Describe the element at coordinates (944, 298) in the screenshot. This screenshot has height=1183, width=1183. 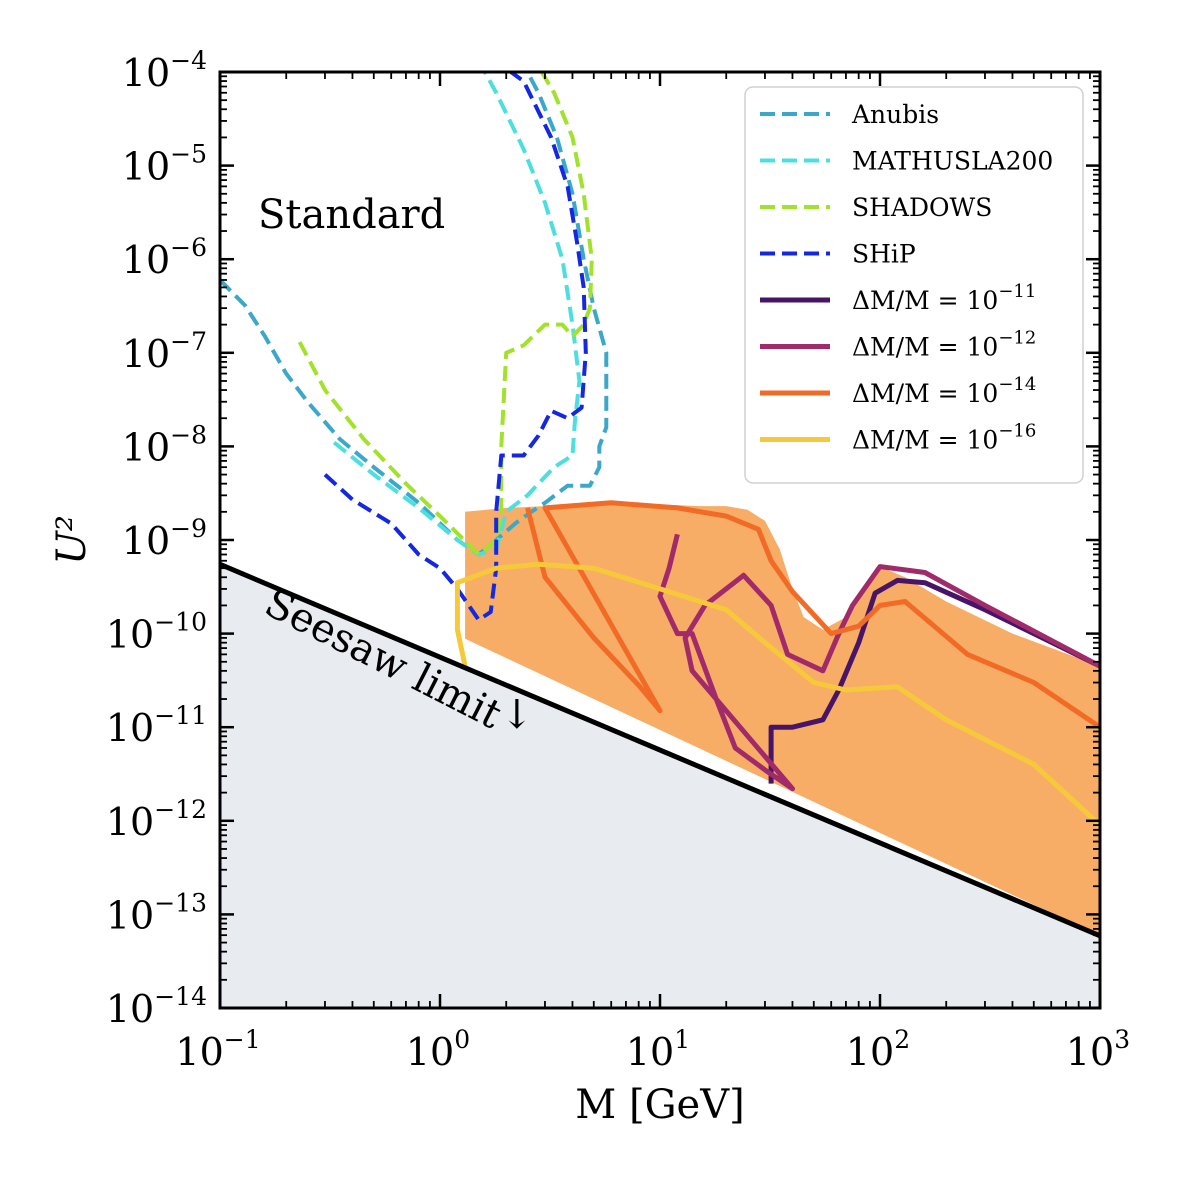
I see `legend-label-5: ΔM/M = 10−11` at that location.